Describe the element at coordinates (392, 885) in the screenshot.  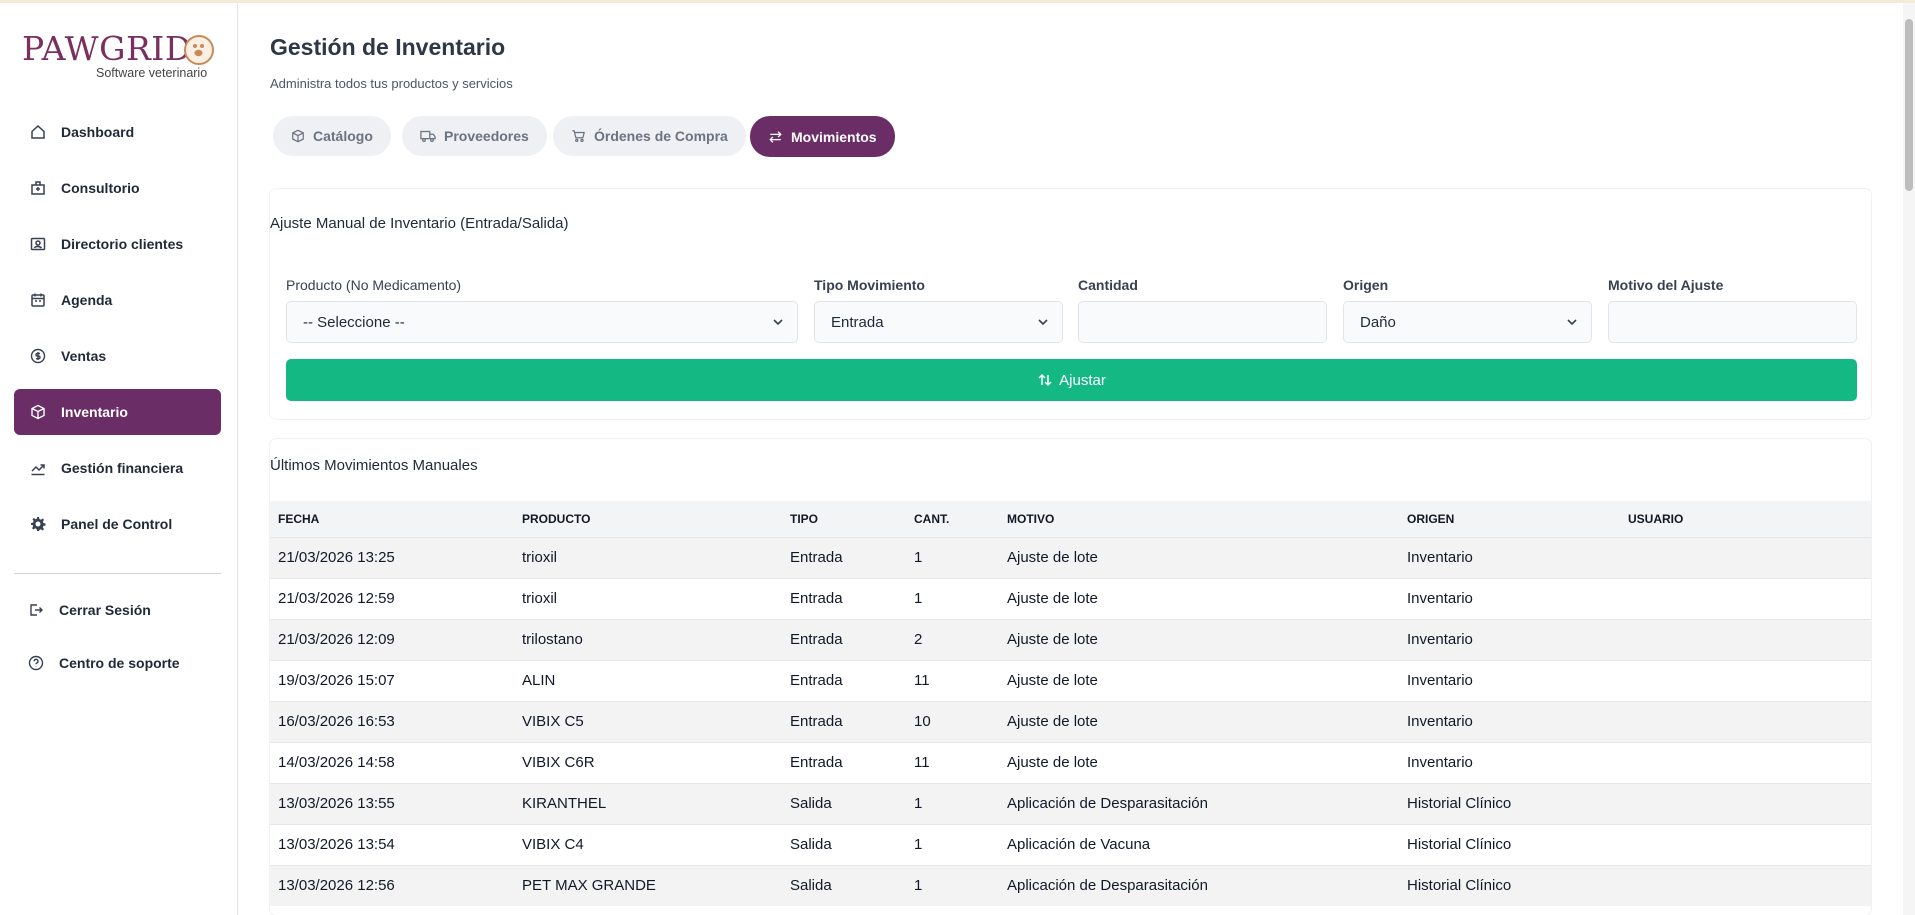
I see `cell-fecha: 13/03/2026 12:56` at that location.